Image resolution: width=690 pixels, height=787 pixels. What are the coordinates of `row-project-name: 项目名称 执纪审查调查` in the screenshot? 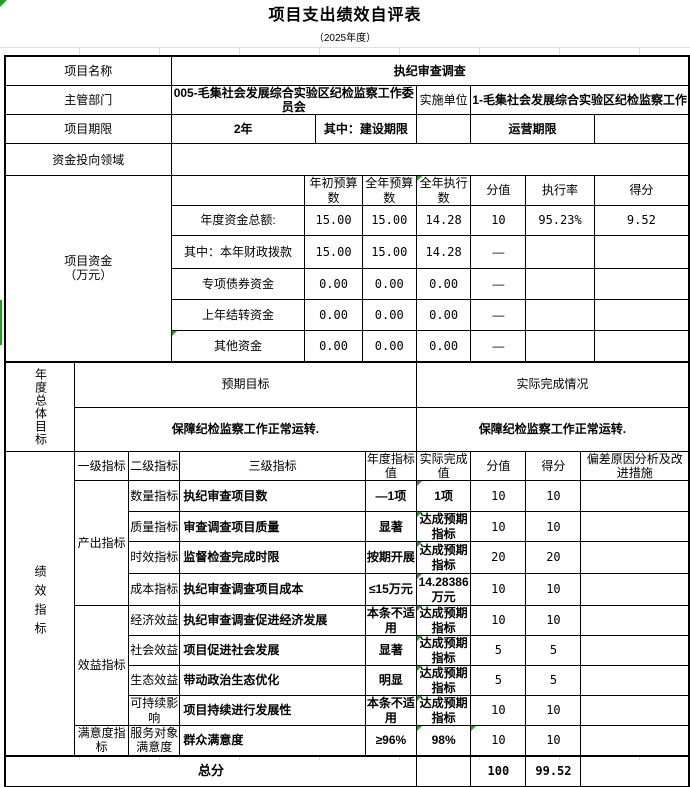 It's located at (347, 70).